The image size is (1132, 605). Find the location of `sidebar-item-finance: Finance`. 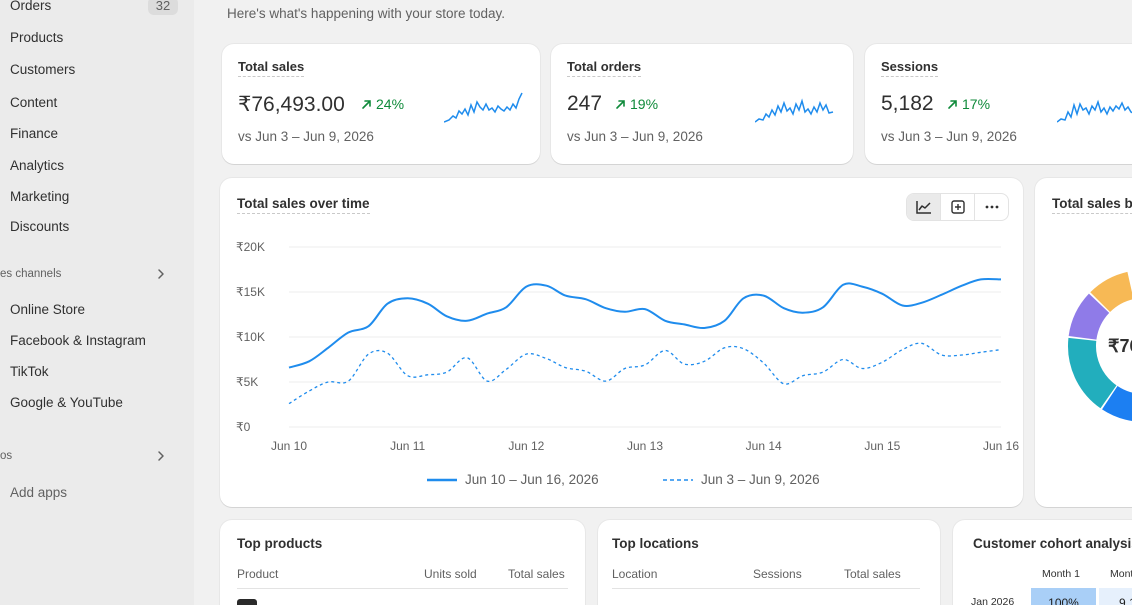

sidebar-item-finance: Finance is located at coordinates (34, 133).